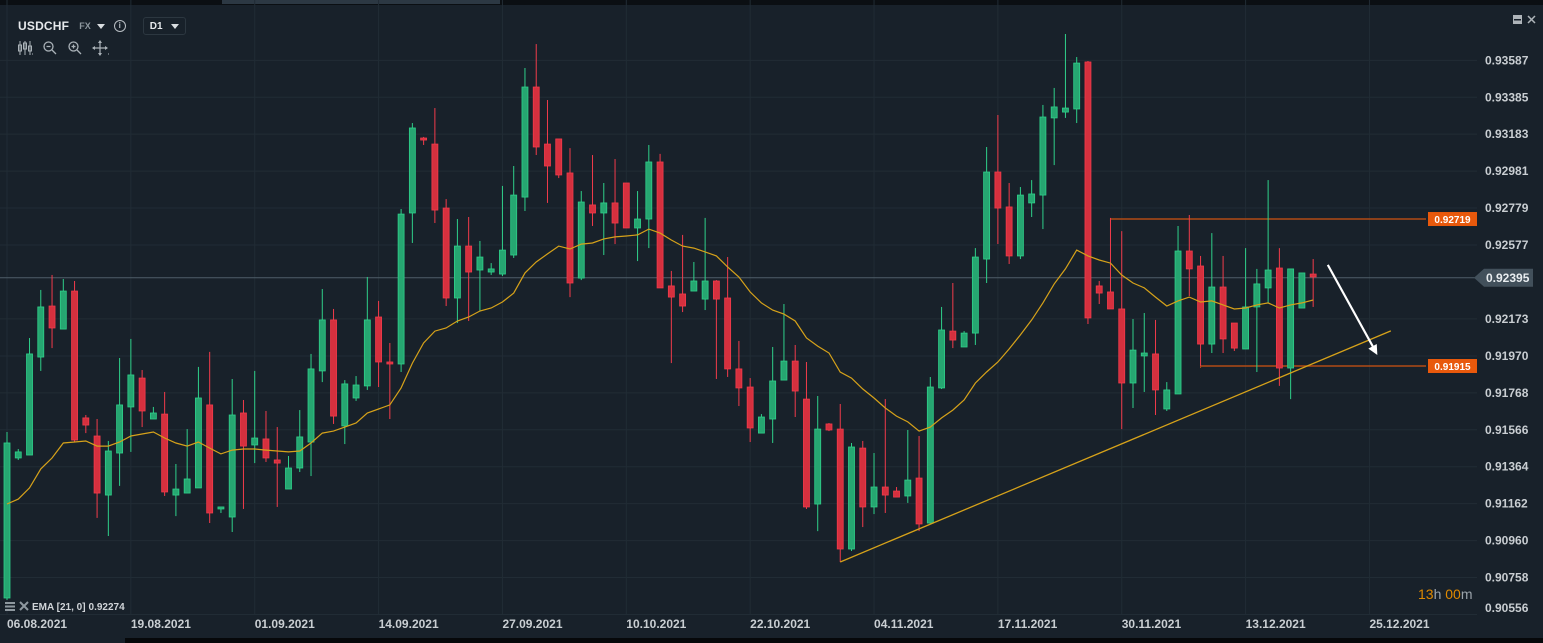 The image size is (1543, 643). What do you see at coordinates (25, 48) in the screenshot?
I see `candles-icon` at bounding box center [25, 48].